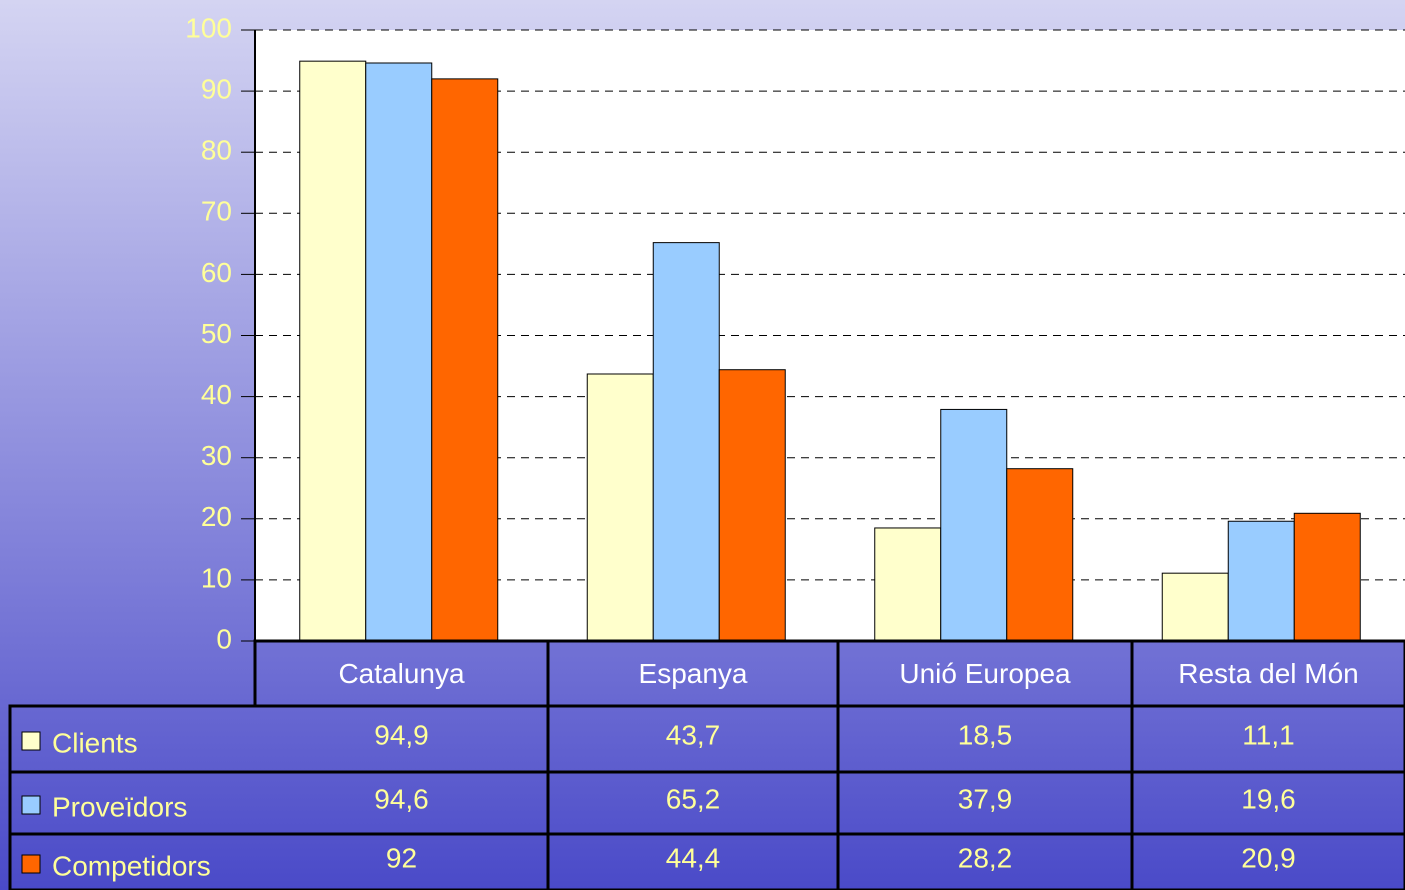 The image size is (1405, 890). I want to click on data-label: 37,9, so click(985, 798).